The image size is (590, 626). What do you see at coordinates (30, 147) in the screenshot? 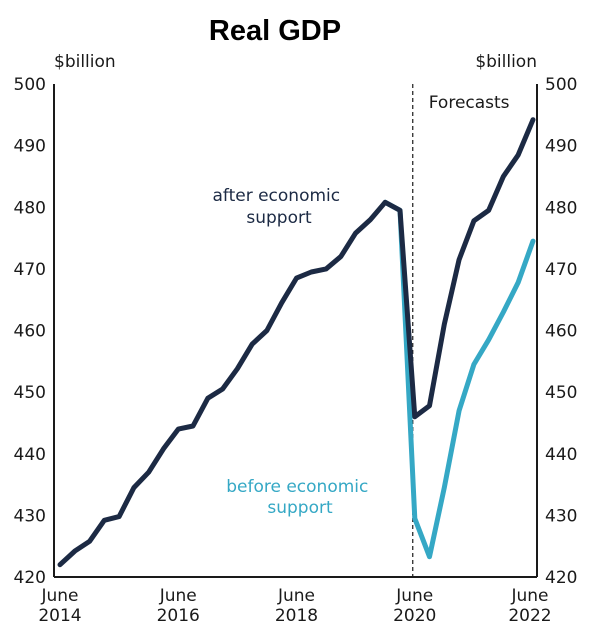
I see `y-tick-left-7: 490` at bounding box center [30, 147].